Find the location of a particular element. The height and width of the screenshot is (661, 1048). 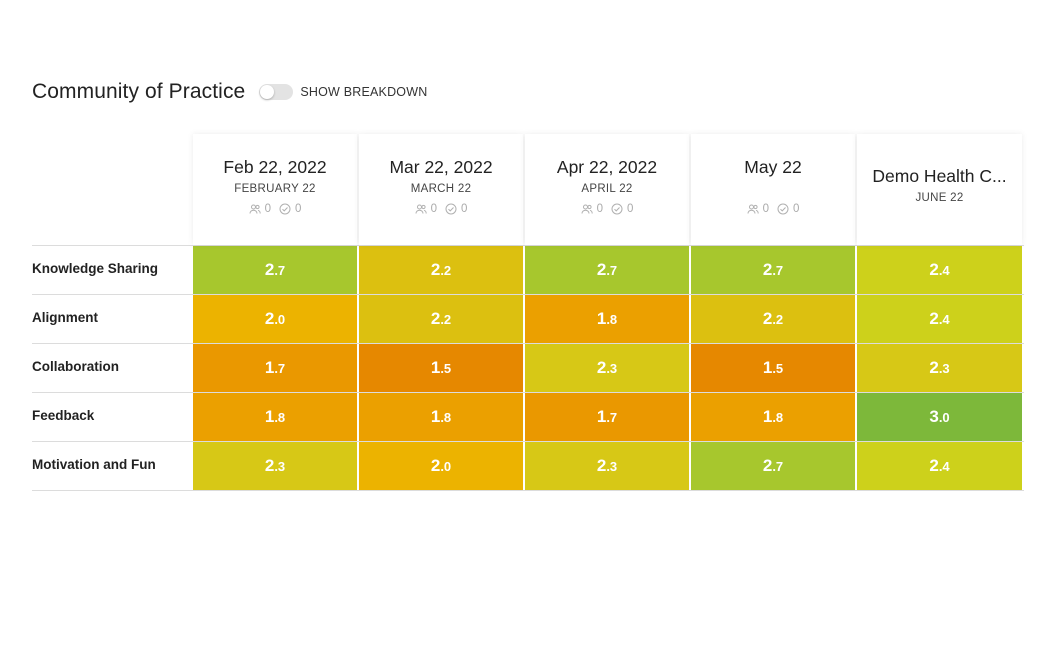

column-header-4: May 22 0 0 is located at coordinates (773, 189).